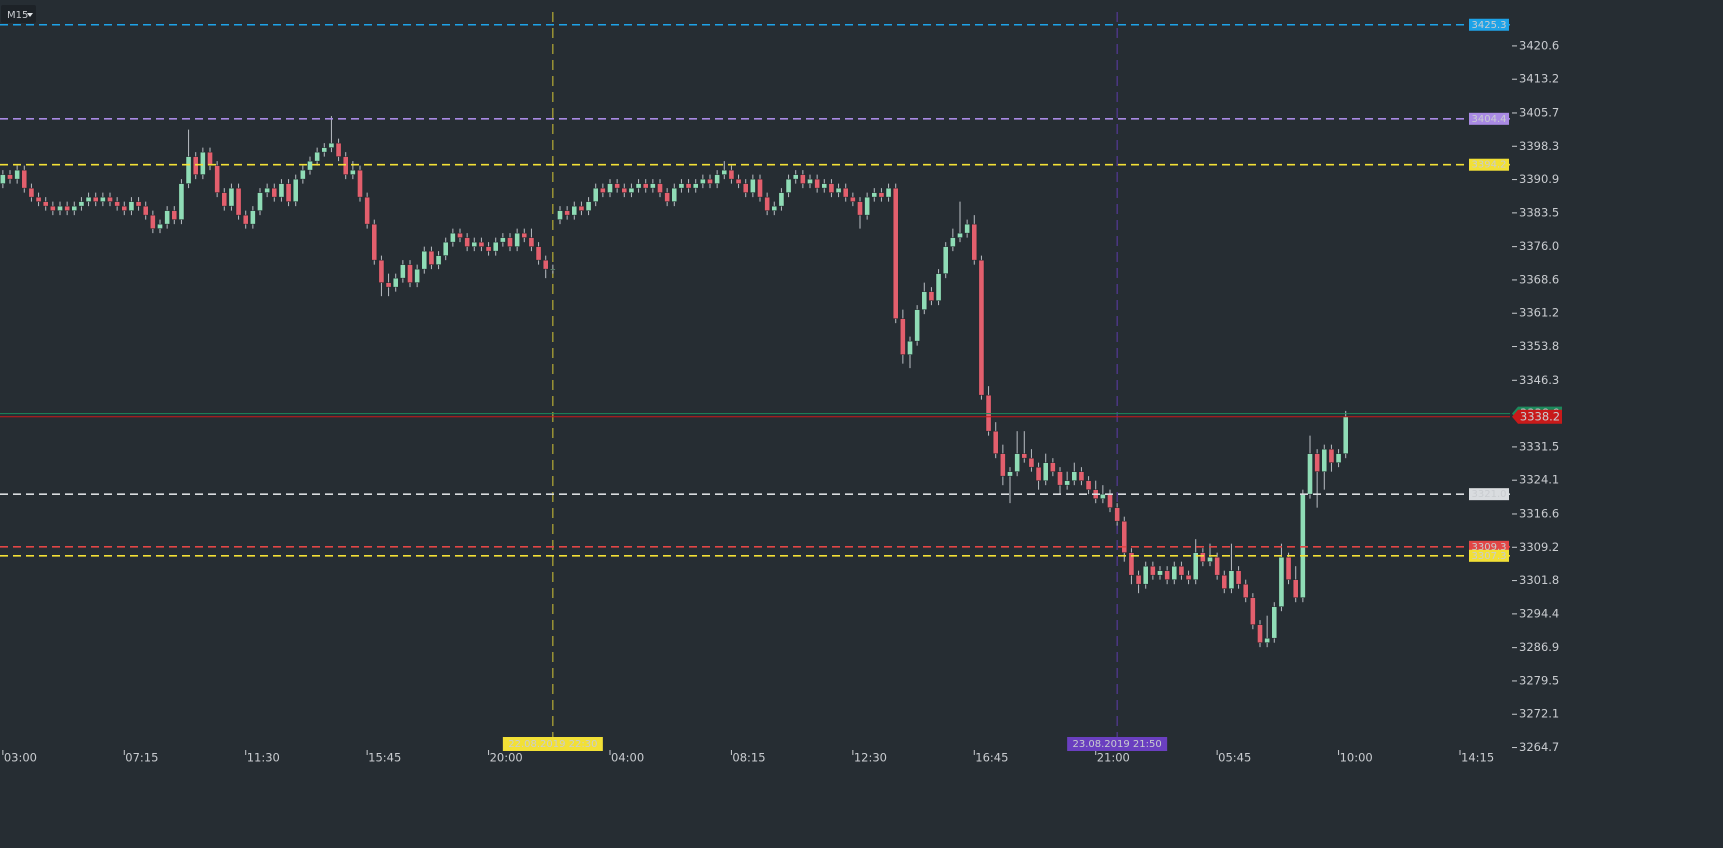 The height and width of the screenshot is (848, 1723). I want to click on y-tick-label: 3383.5, so click(1539, 212).